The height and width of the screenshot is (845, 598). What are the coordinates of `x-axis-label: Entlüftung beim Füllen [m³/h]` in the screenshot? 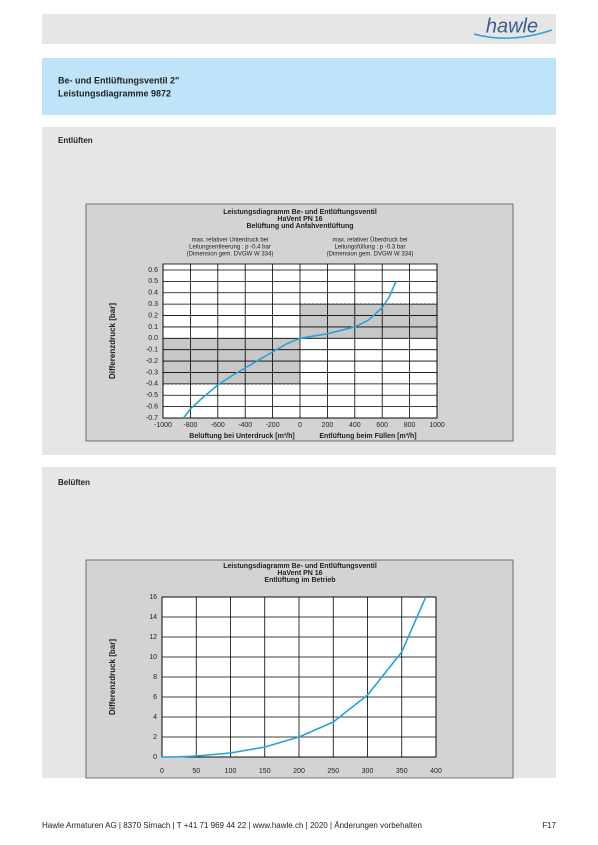 It's located at (367, 436).